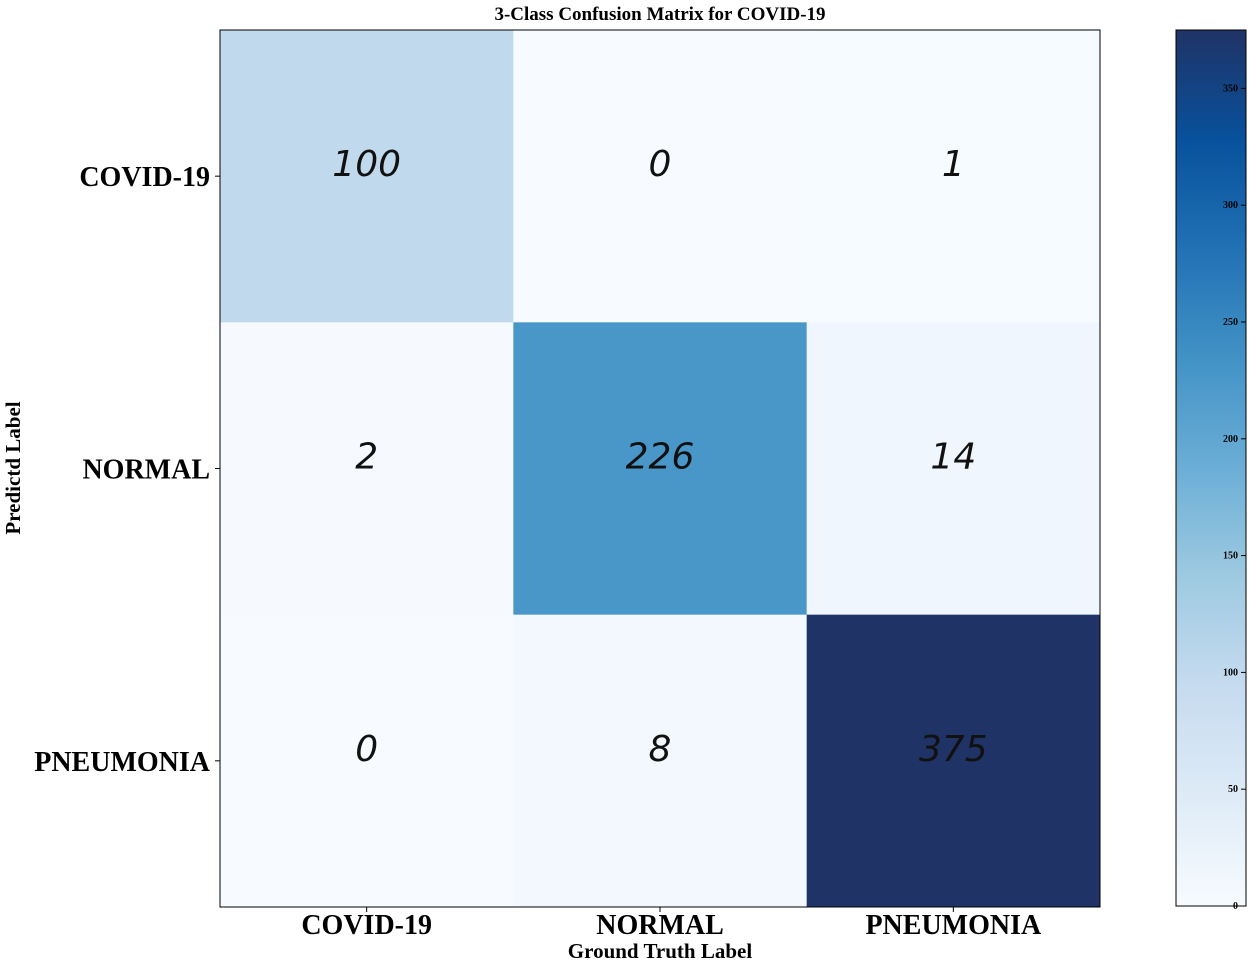 This screenshot has height=967, width=1250. What do you see at coordinates (953, 925) in the screenshot?
I see `x-tick-label: PNEUMONIA` at bounding box center [953, 925].